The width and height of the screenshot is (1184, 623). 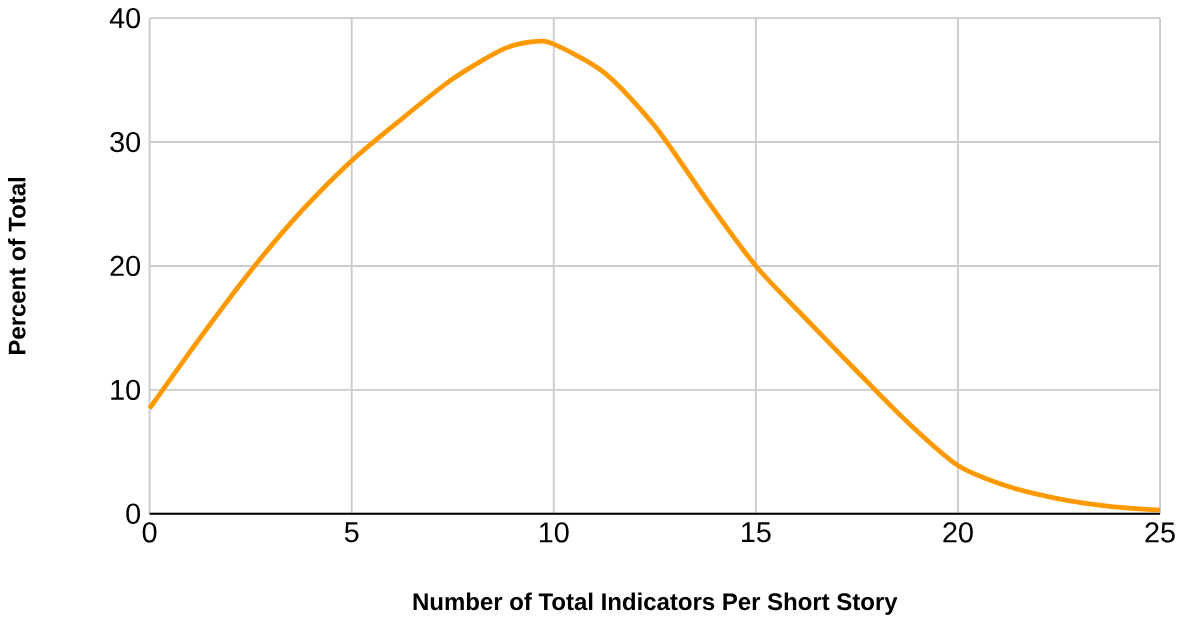 I want to click on x-tick-label: 5, so click(x=351, y=532).